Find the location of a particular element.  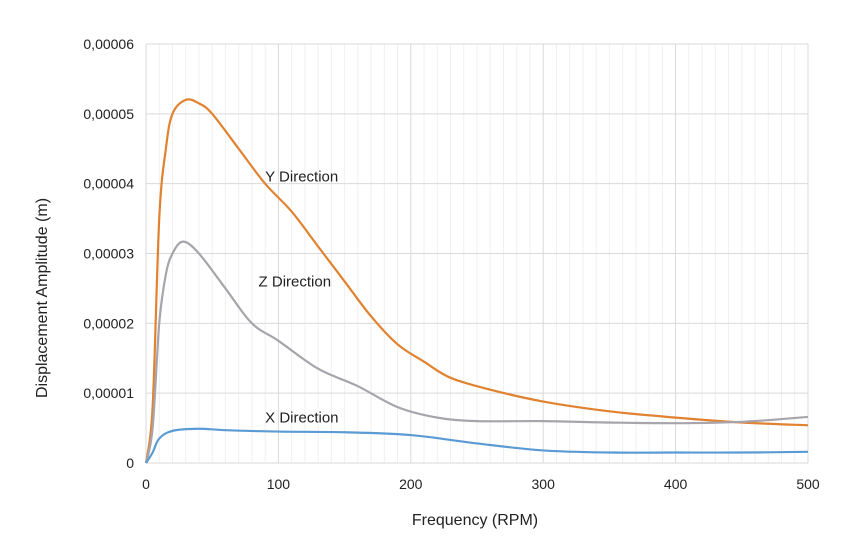

x-tick-label: 100 is located at coordinates (279, 484).